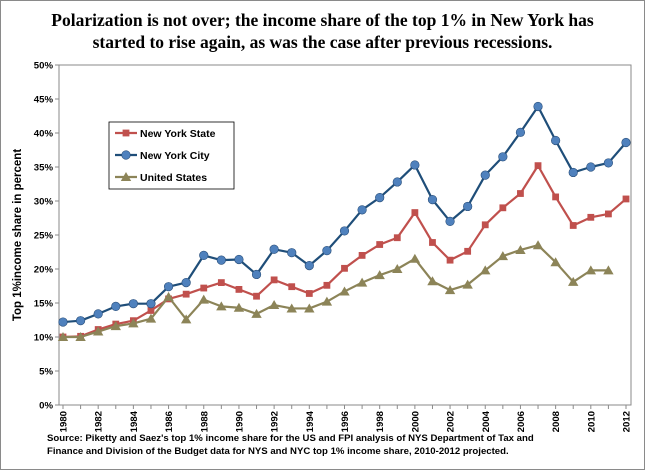 The image size is (645, 470). I want to click on x-tick-label: 1992, so click(275, 421).